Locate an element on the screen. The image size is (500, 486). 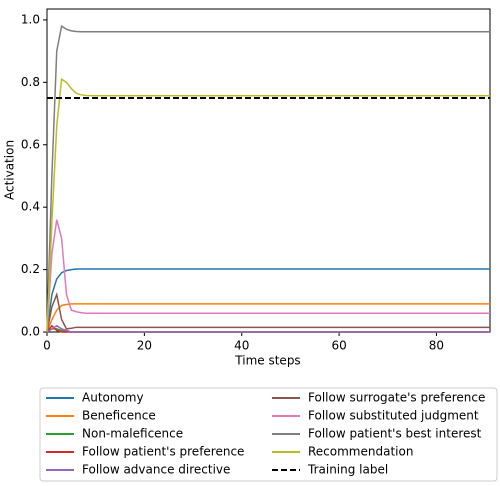
legend-label: Beneficence is located at coordinates (119, 416).